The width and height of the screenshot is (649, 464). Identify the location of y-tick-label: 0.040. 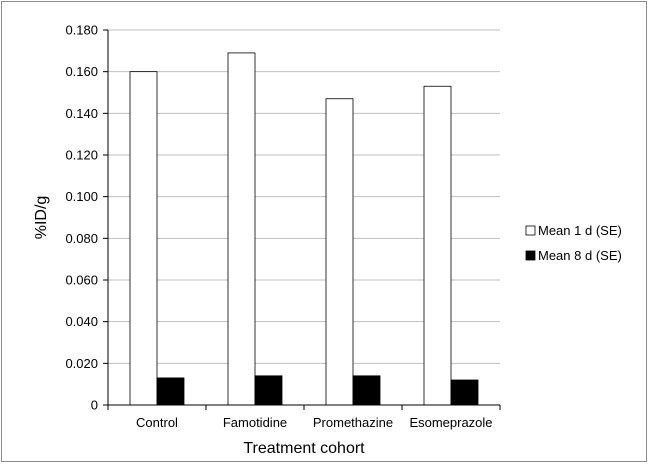
(81, 321).